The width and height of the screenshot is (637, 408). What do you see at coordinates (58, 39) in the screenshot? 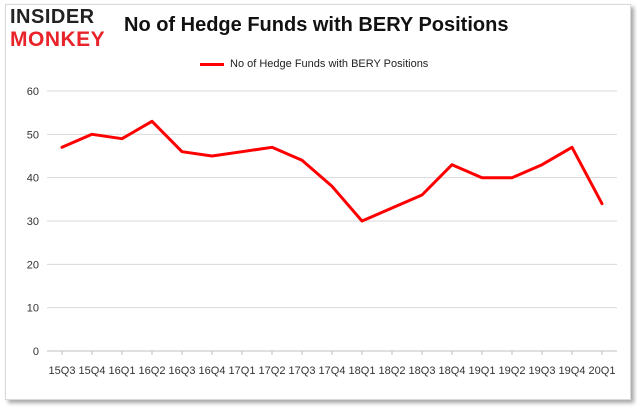
I see `logo-line-2: MONKEY` at bounding box center [58, 39].